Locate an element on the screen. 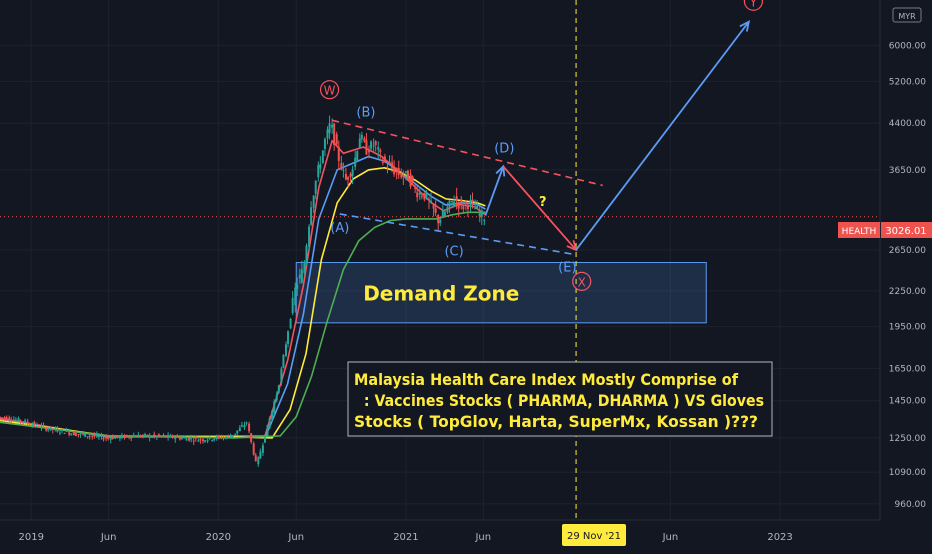 The width and height of the screenshot is (932, 554). last-price-label: 3026.01 is located at coordinates (905, 231).